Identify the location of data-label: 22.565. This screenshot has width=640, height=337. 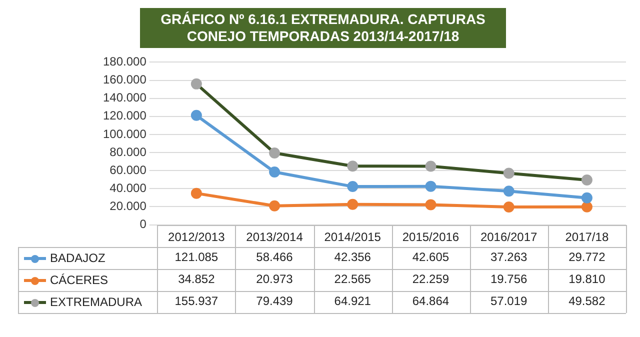
(352, 279).